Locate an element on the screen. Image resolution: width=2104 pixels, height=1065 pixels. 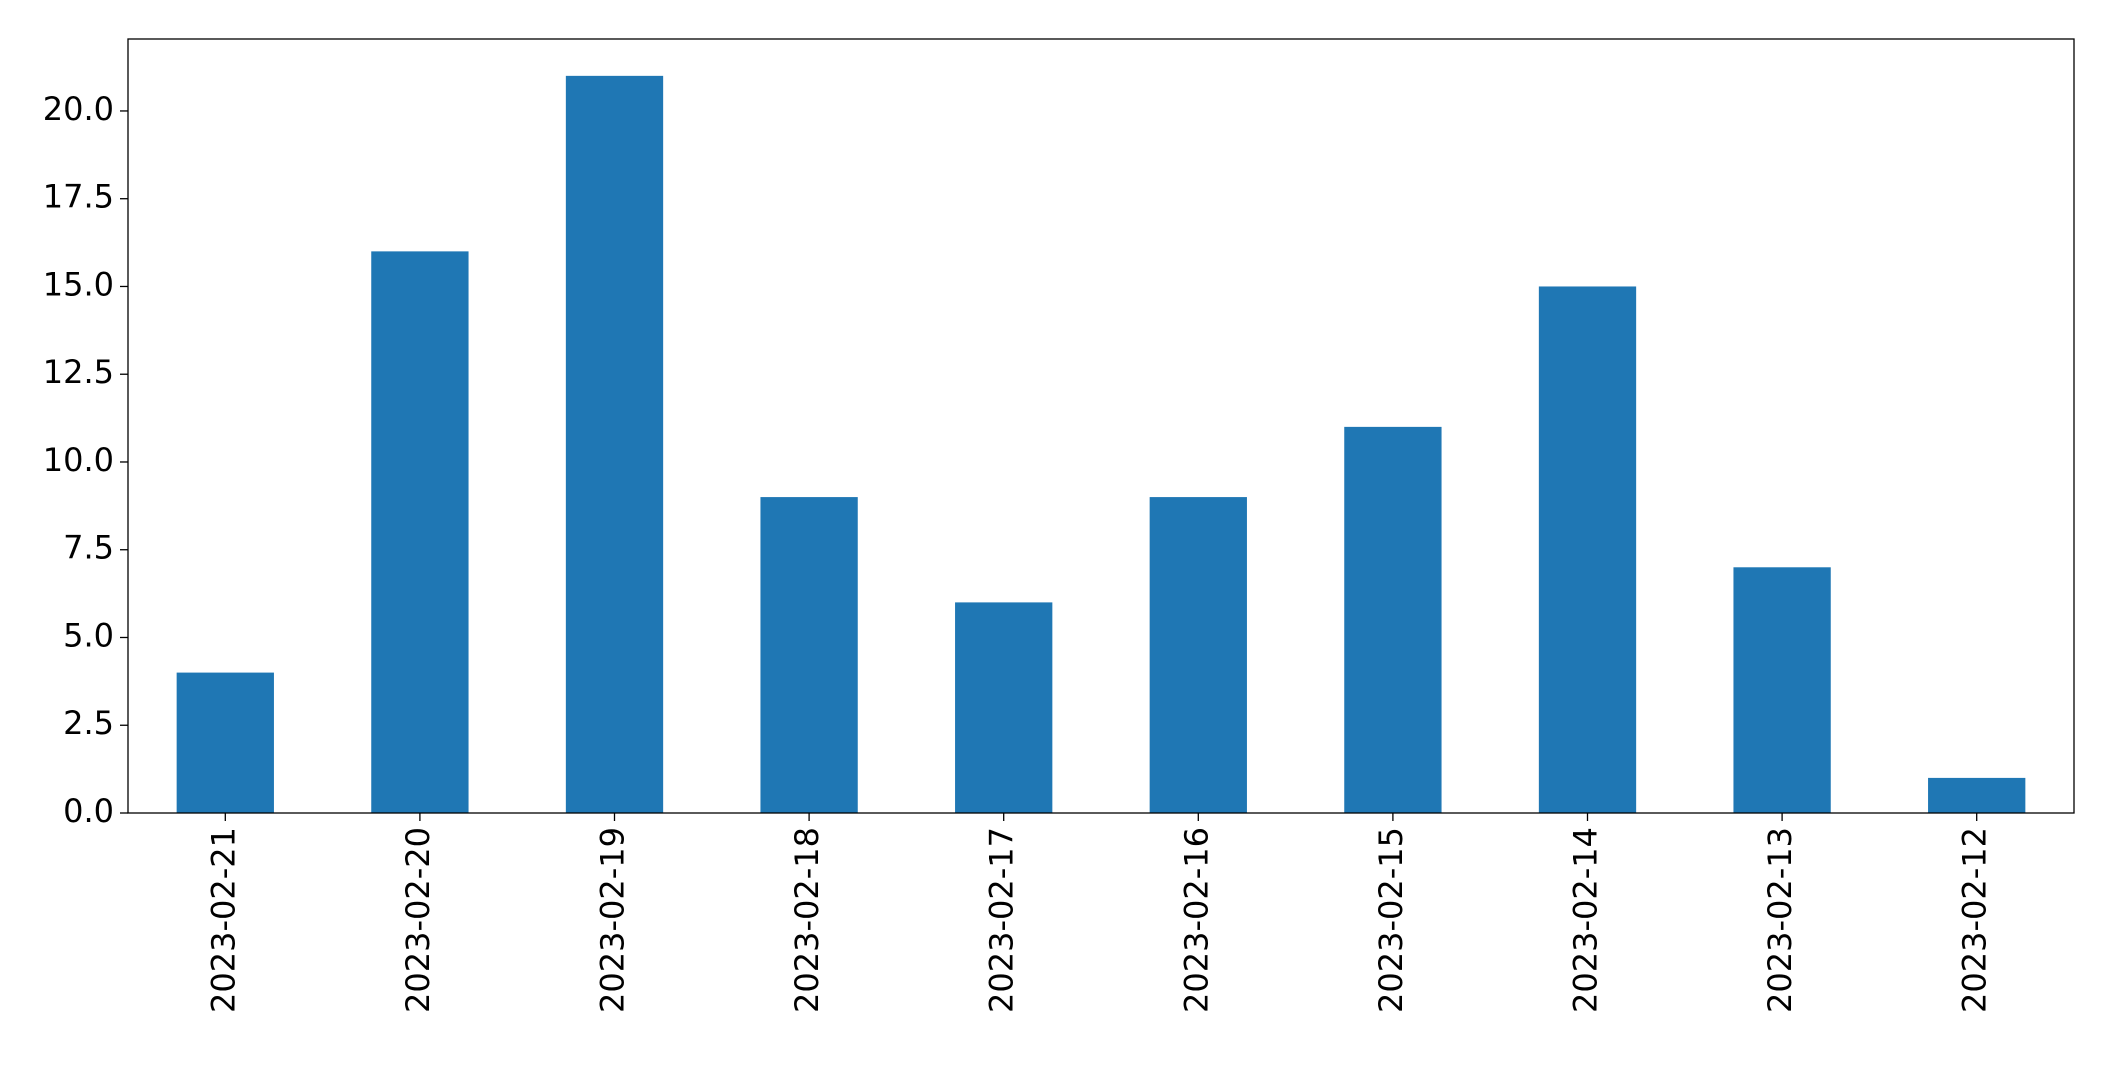
x-tick-label: 2023-02-18 is located at coordinates (807, 920).